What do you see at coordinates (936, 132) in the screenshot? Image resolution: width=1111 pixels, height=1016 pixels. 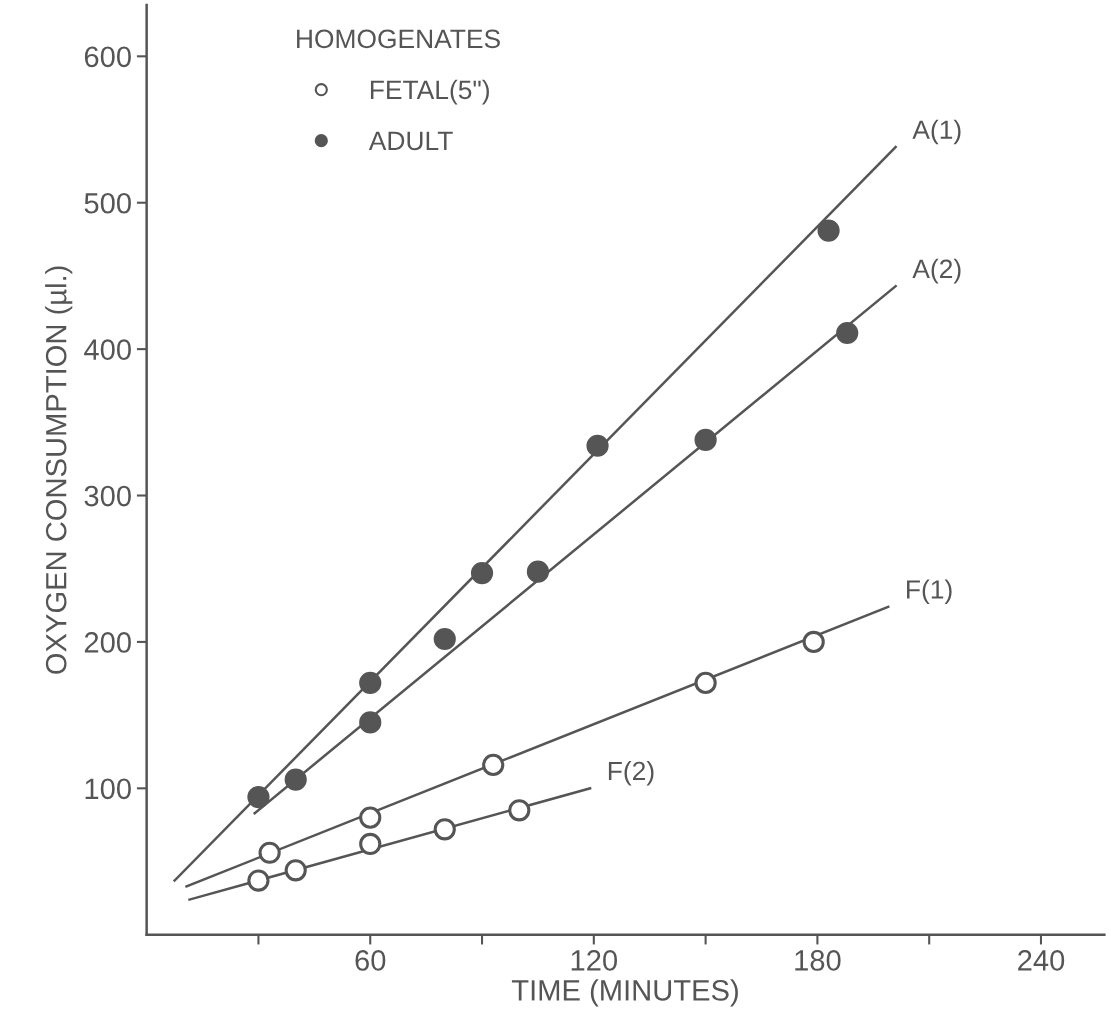 I see `series-label: A(1)` at bounding box center [936, 132].